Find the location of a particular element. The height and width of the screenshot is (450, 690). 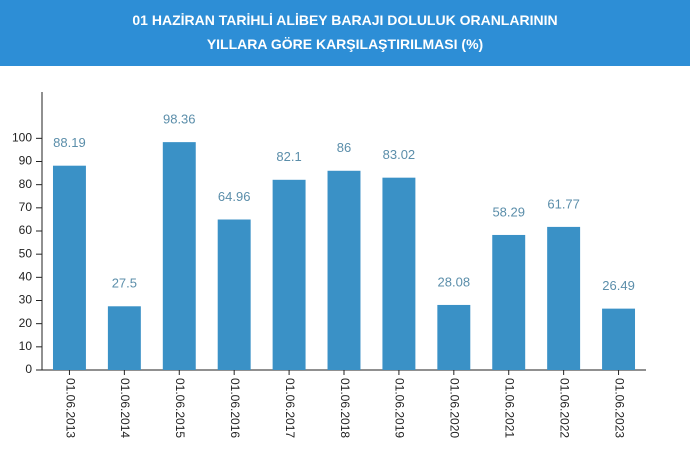

x-tick-label: 01.06.2013 is located at coordinates (70, 408).